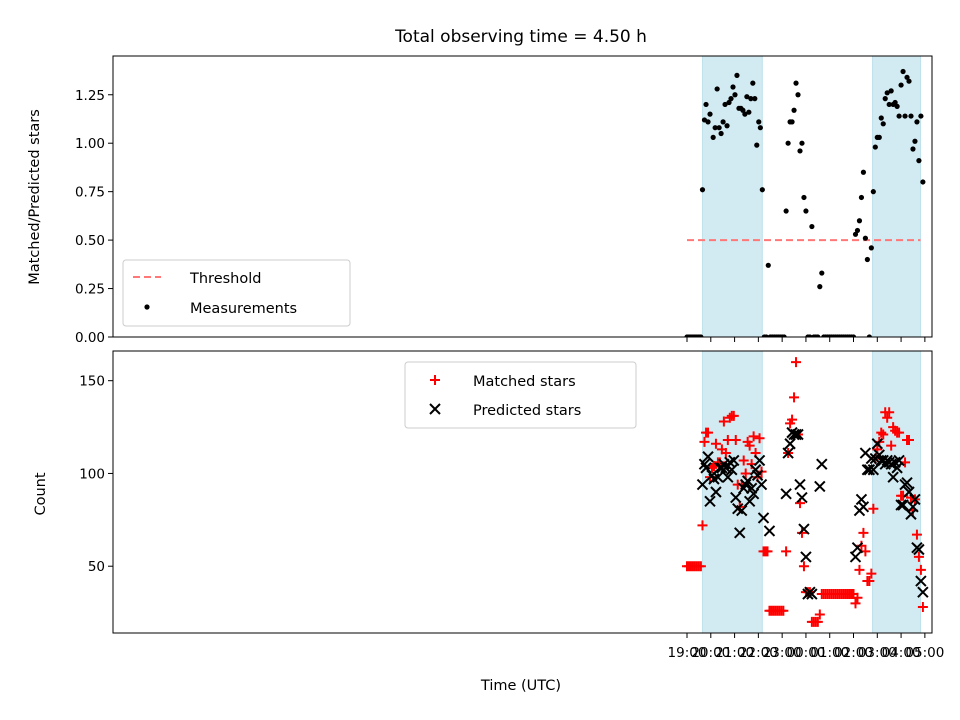 The height and width of the screenshot is (720, 960). What do you see at coordinates (90, 290) in the screenshot?
I see `y-tick-label: 0.25` at bounding box center [90, 290].